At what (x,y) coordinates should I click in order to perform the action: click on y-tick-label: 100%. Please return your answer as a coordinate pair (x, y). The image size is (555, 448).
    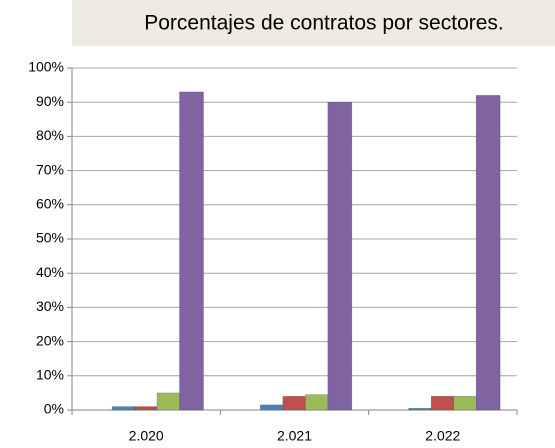
    Looking at the image, I should click on (46, 67).